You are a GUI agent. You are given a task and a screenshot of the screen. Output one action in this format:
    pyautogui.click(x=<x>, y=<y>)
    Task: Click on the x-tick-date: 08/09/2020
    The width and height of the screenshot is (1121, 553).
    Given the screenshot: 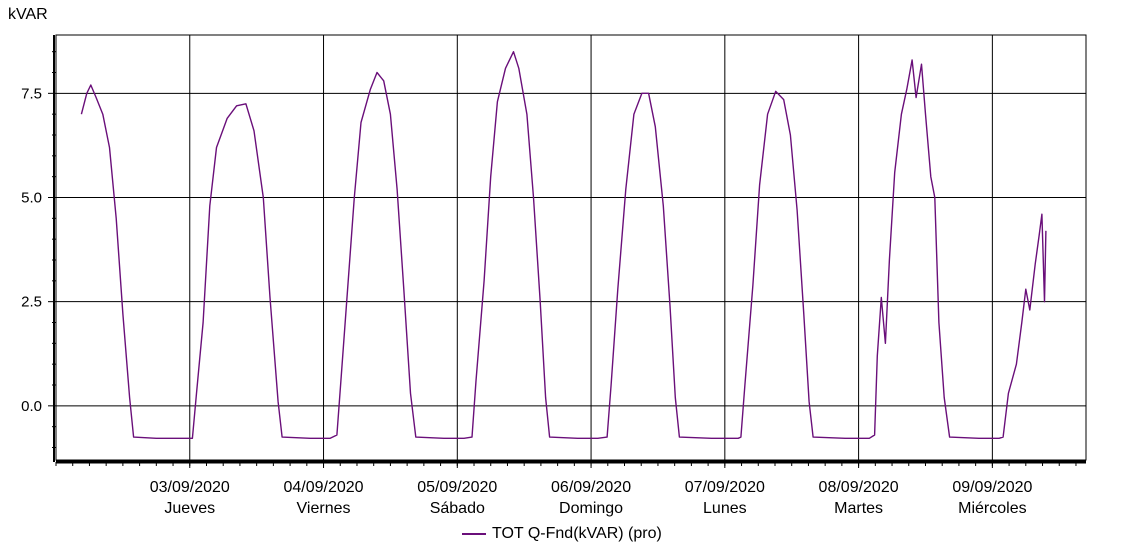 What is the action you would take?
    pyautogui.click(x=859, y=487)
    